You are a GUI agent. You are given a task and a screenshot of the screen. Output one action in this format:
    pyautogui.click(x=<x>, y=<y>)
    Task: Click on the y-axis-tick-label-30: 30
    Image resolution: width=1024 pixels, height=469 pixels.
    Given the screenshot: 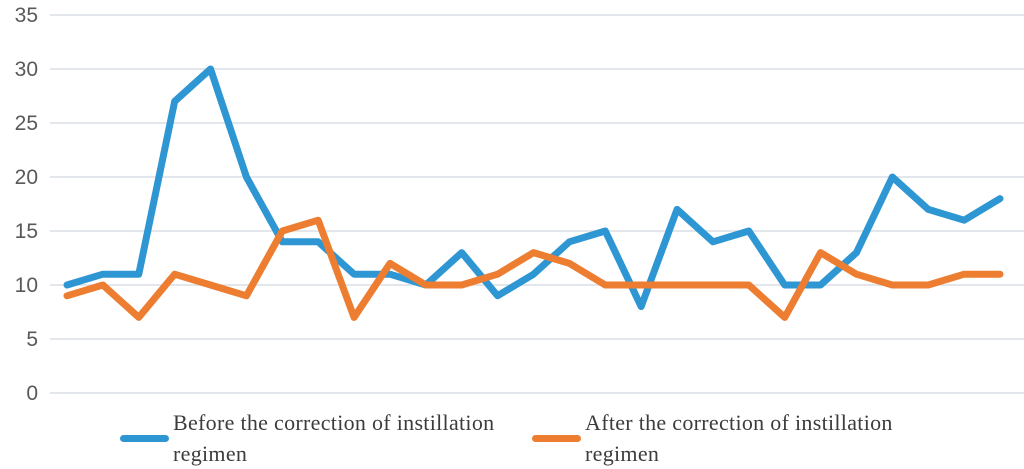 What is the action you would take?
    pyautogui.click(x=26, y=69)
    